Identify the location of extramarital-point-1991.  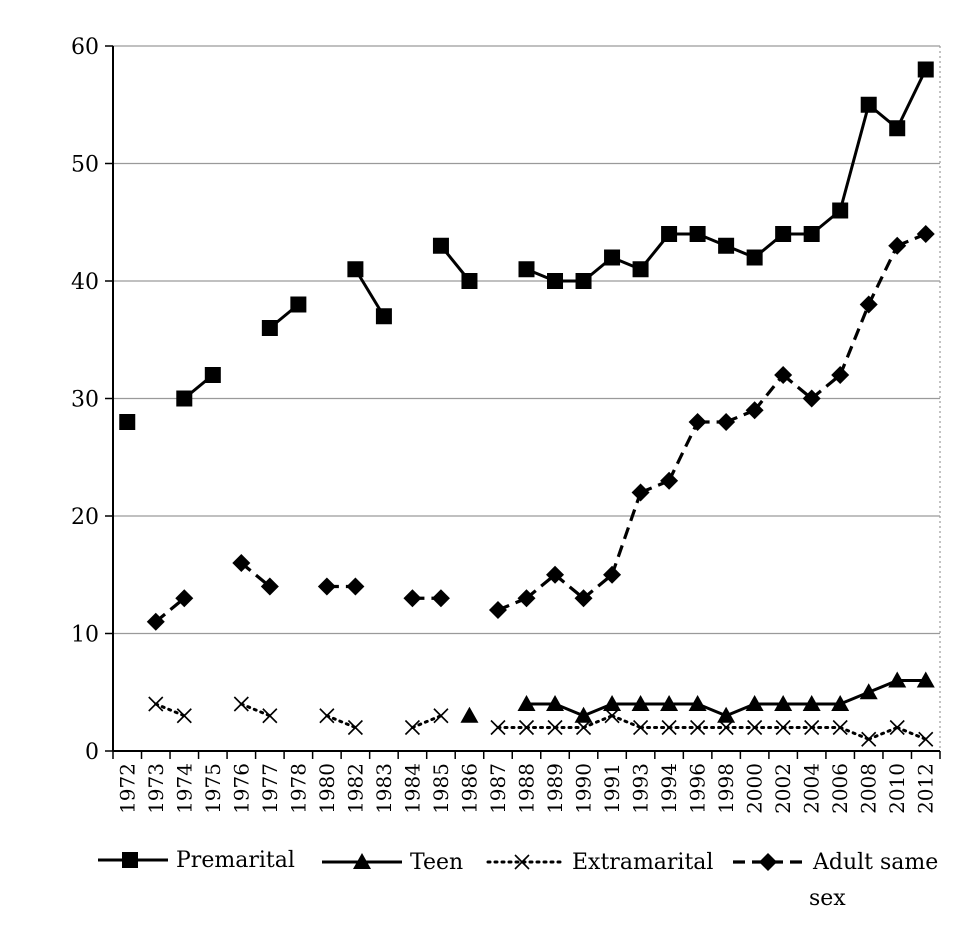
(612, 716).